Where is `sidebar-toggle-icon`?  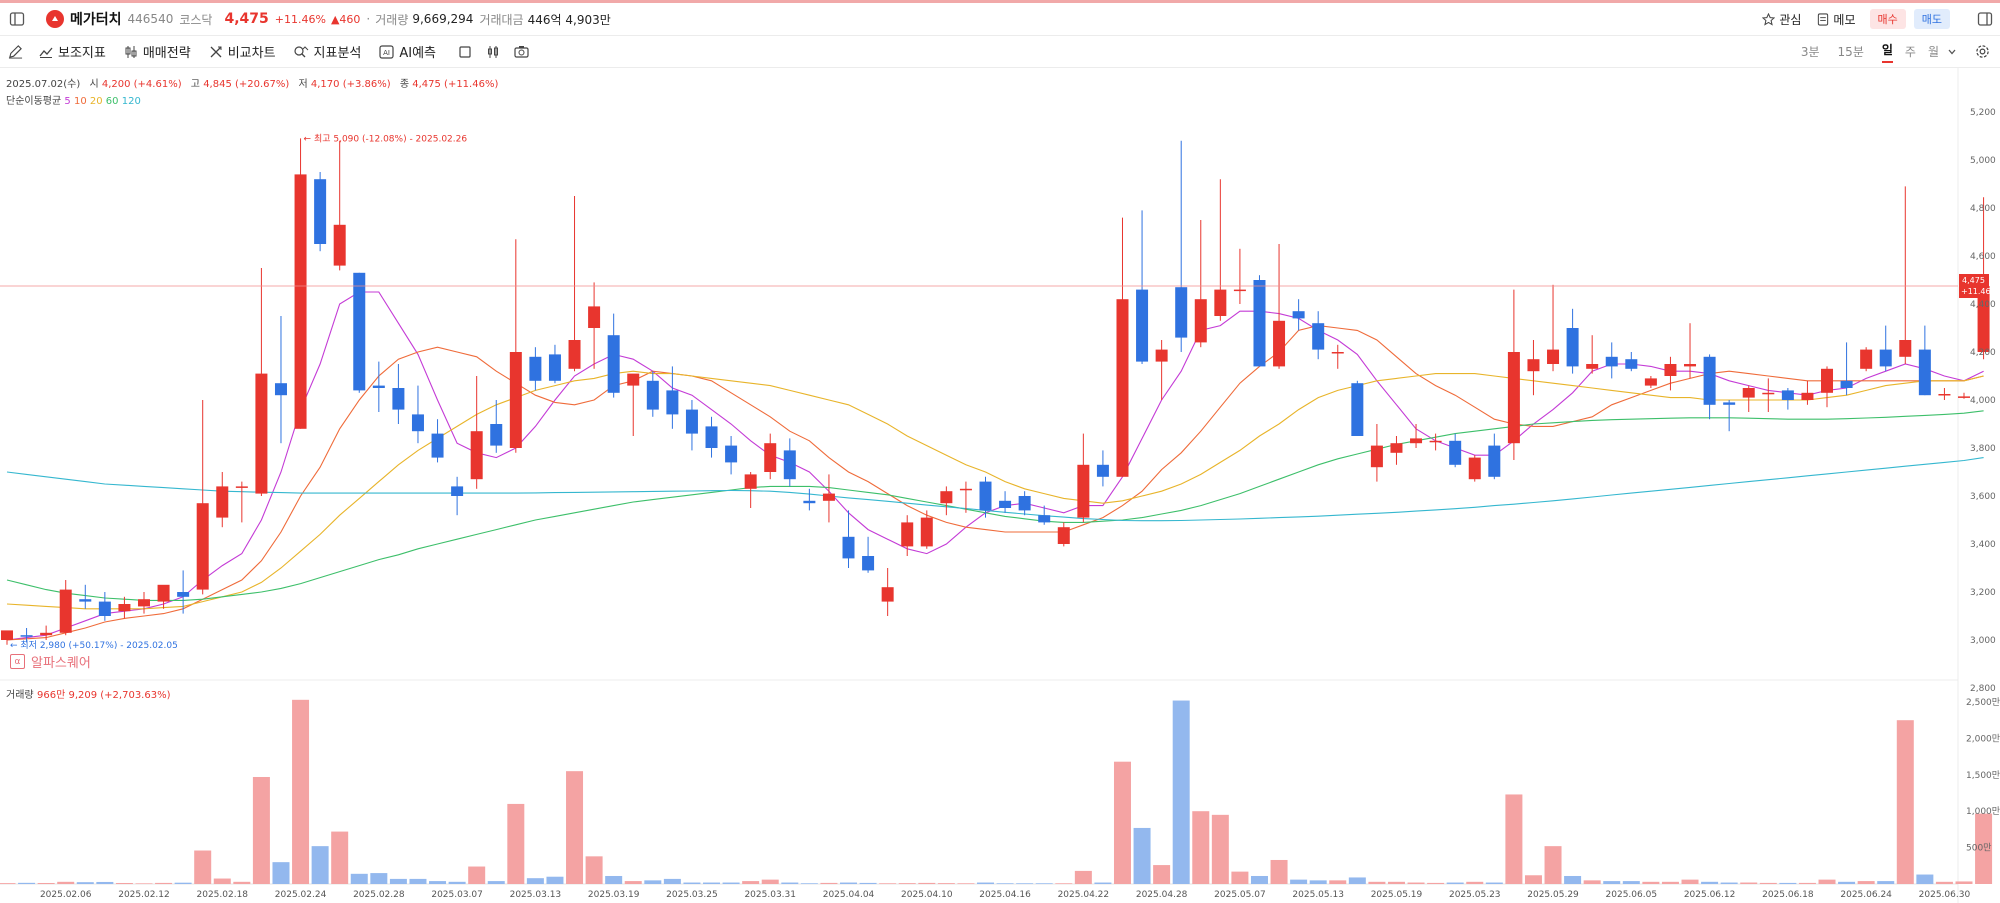
sidebar-toggle-icon is located at coordinates (17, 19).